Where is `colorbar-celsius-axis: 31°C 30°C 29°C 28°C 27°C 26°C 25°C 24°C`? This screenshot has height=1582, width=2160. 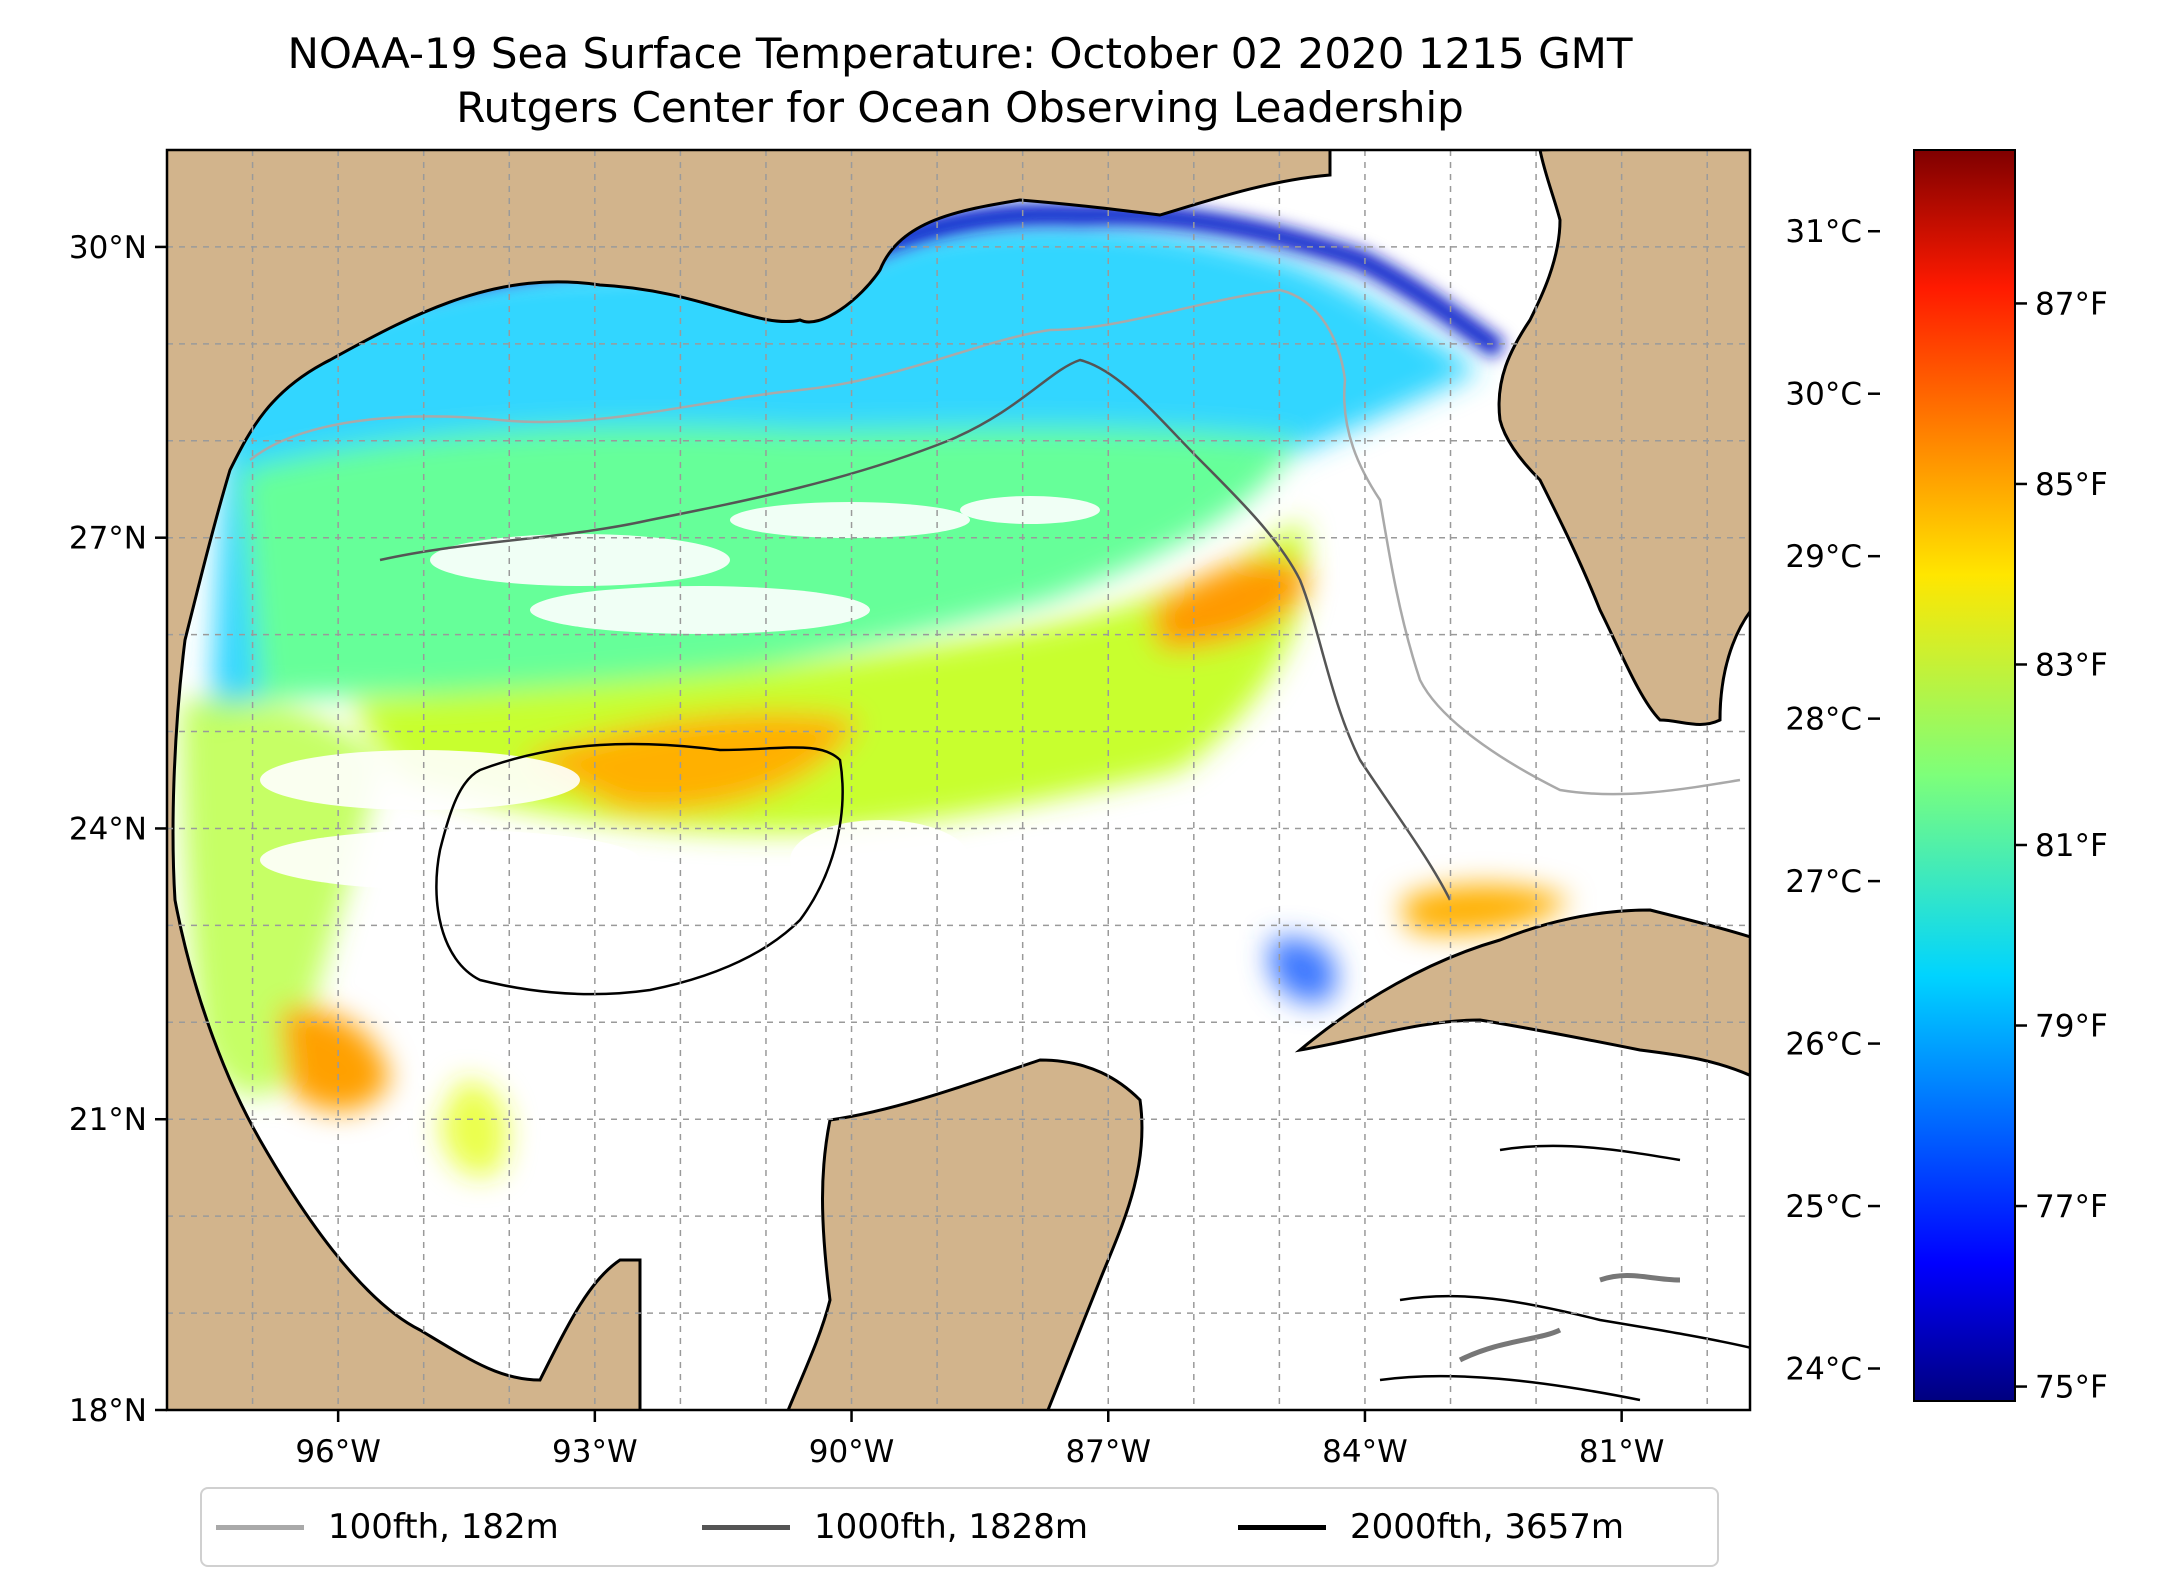 colorbar-celsius-axis: 31°C 30°C 29°C 28°C 27°C 26°C 25°C 24°C is located at coordinates (1832, 801).